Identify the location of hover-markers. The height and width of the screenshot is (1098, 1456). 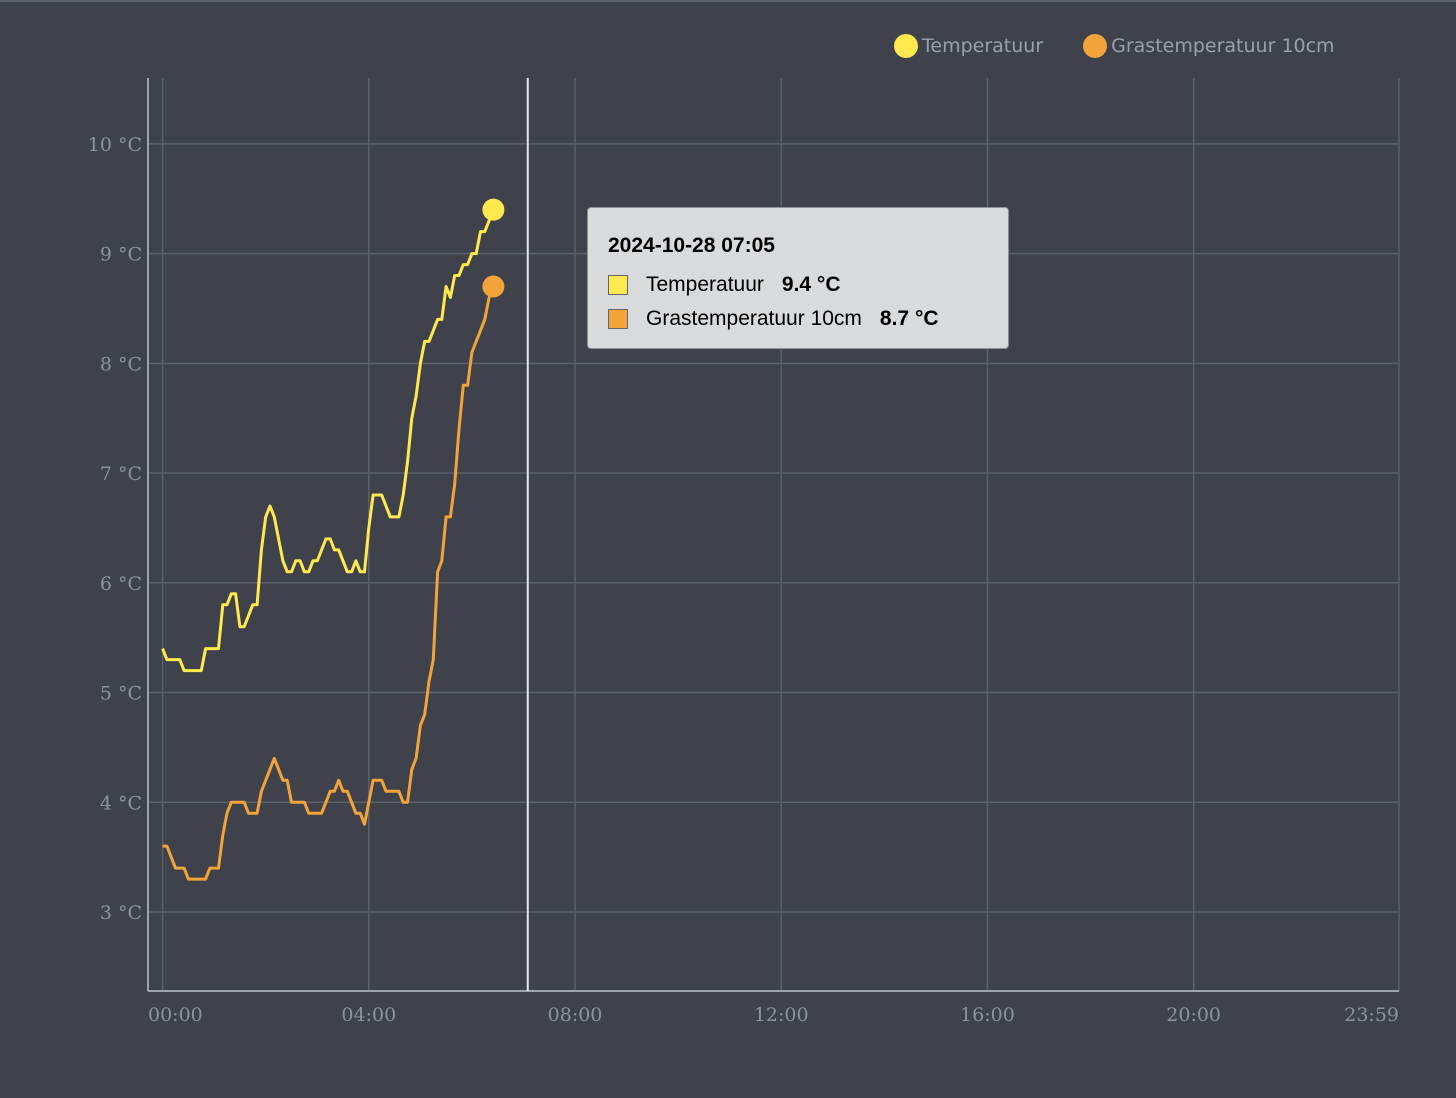
(493, 248).